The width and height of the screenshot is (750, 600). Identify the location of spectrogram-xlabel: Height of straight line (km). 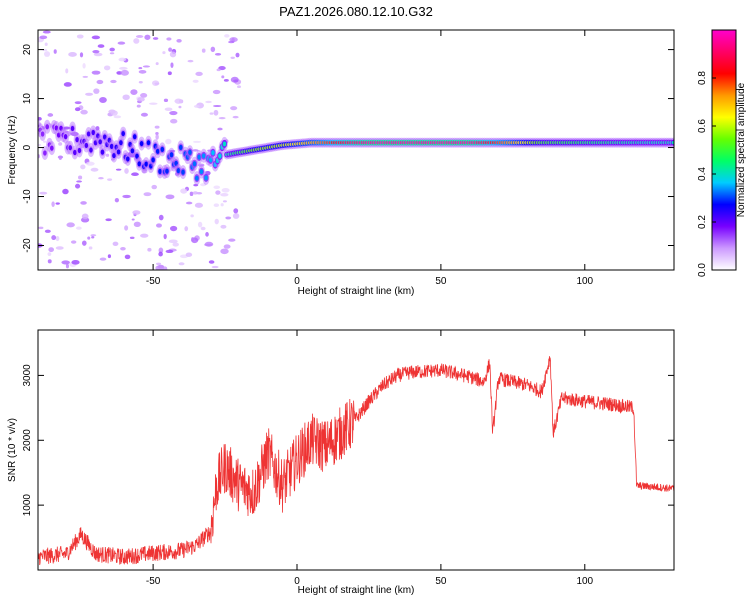
(356, 291).